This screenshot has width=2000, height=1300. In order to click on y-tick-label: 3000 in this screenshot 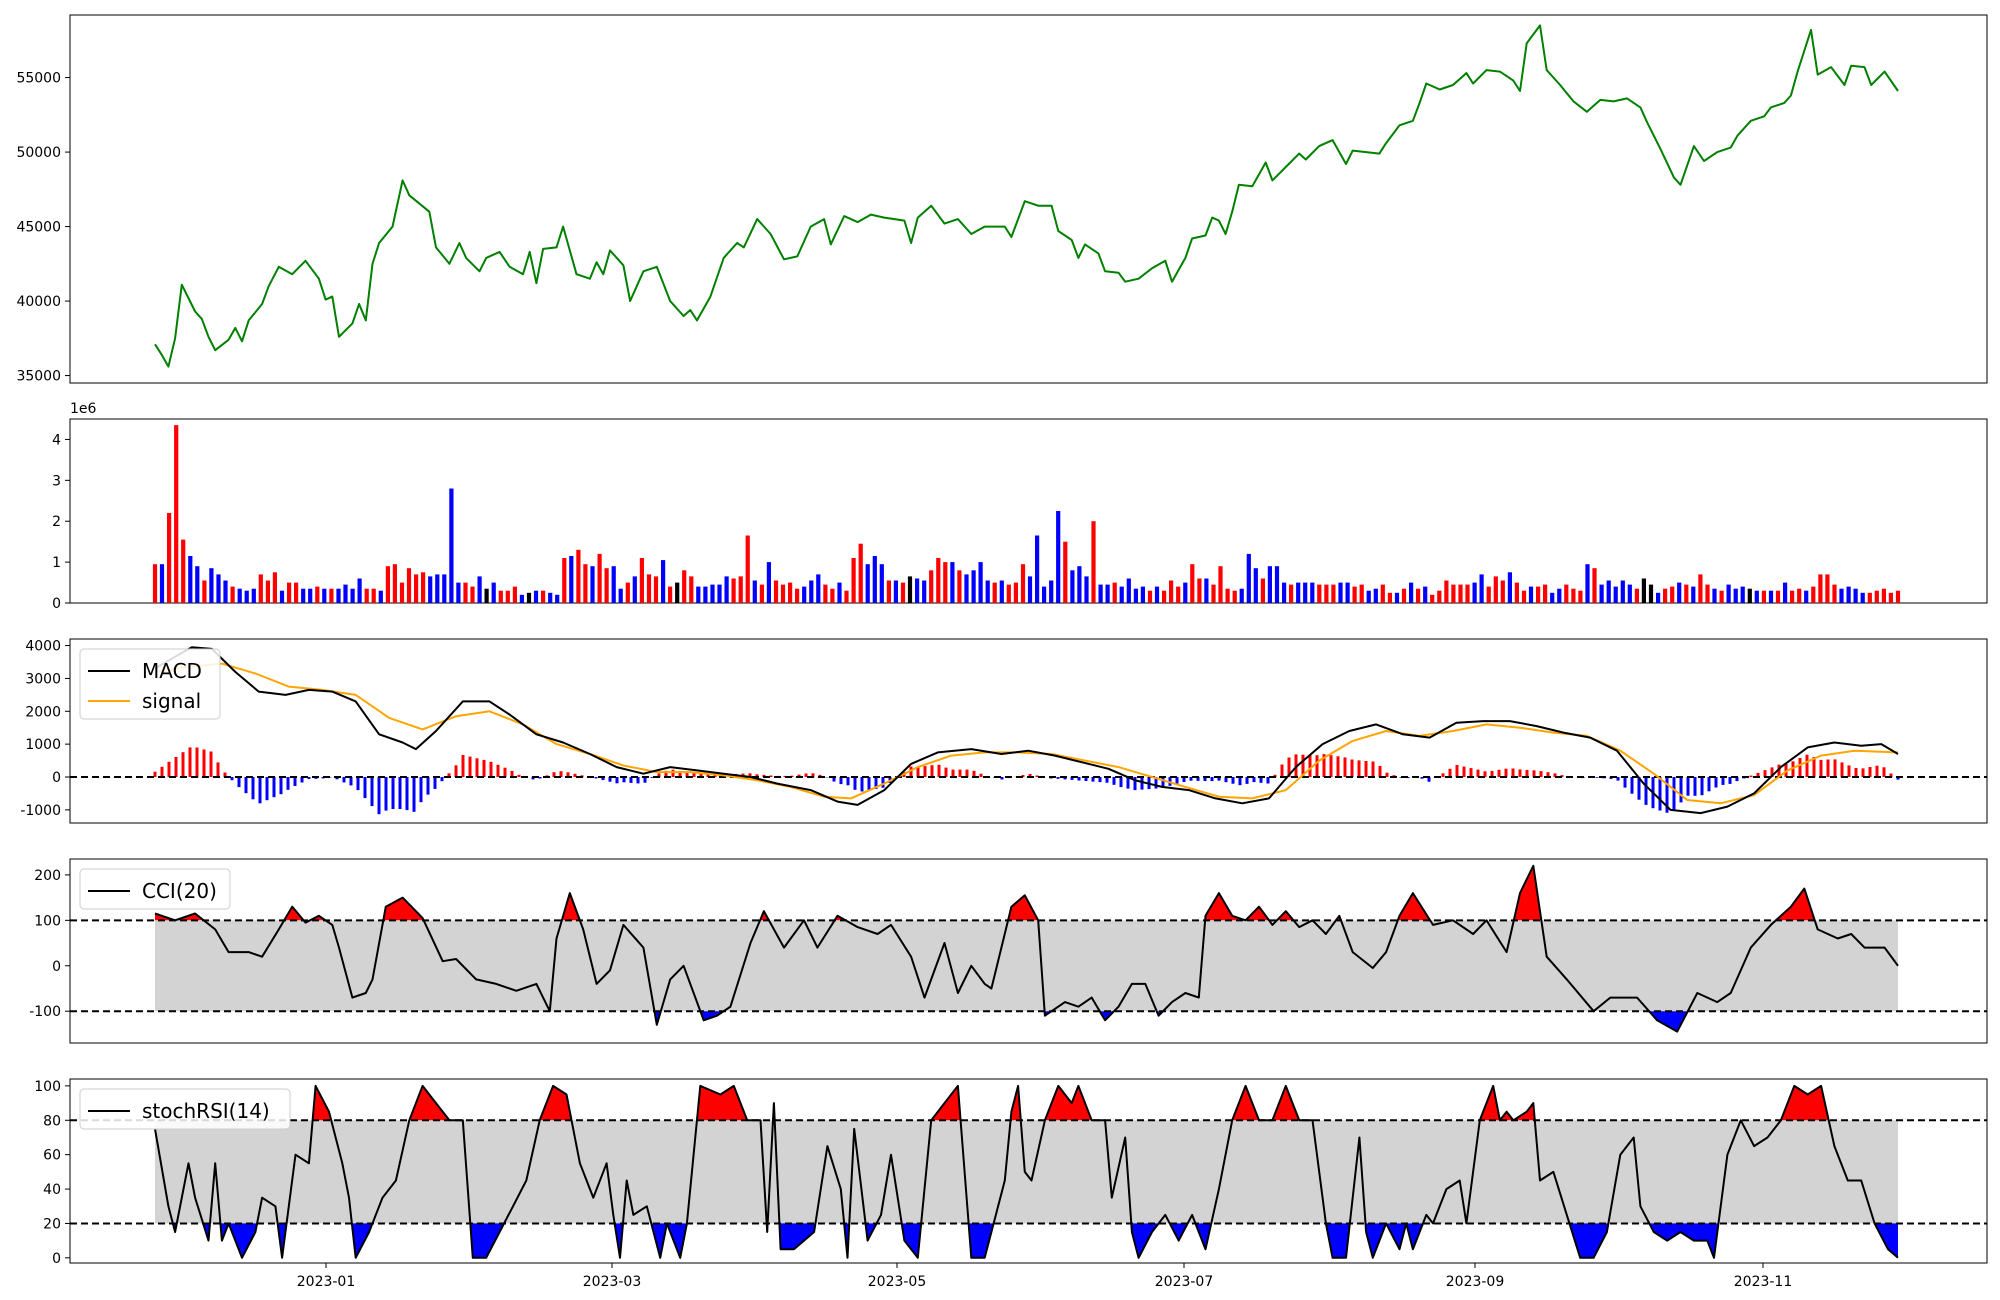, I will do `click(43, 679)`.